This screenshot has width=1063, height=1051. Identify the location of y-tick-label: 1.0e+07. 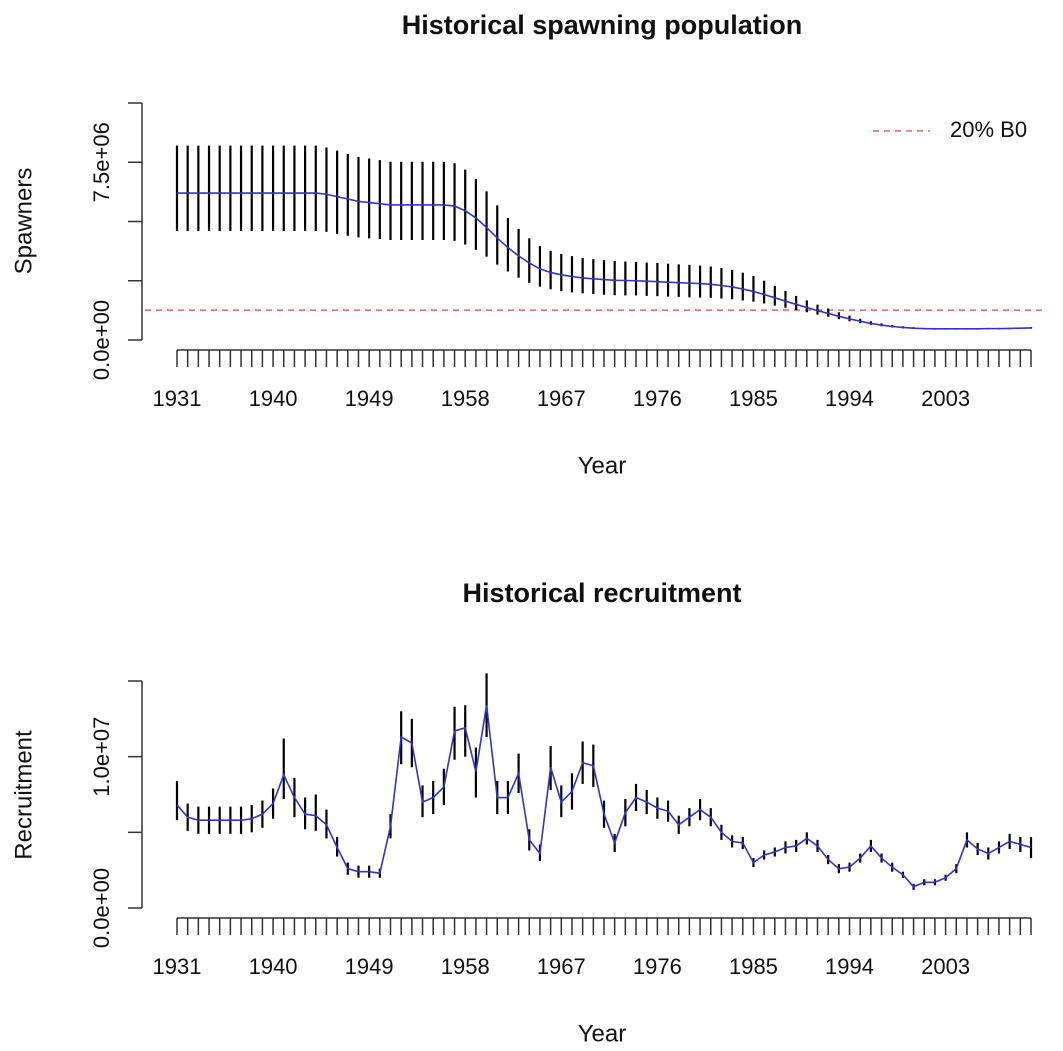
(101, 757).